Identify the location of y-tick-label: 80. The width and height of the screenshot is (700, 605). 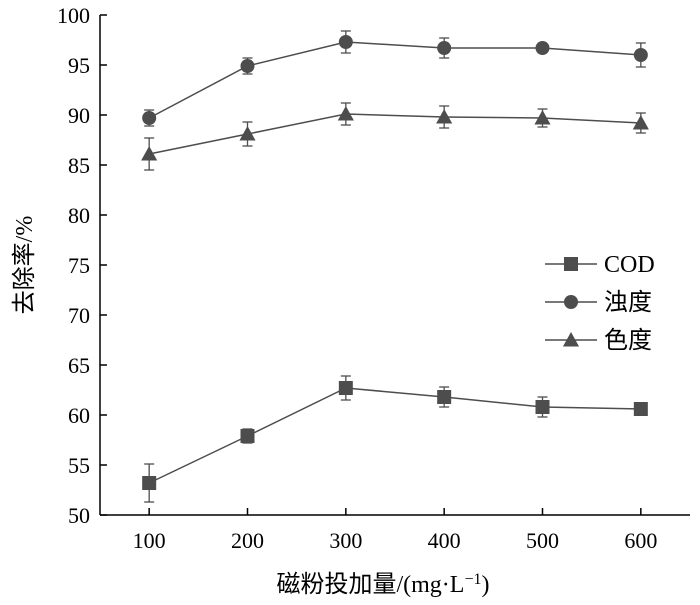
(79, 215).